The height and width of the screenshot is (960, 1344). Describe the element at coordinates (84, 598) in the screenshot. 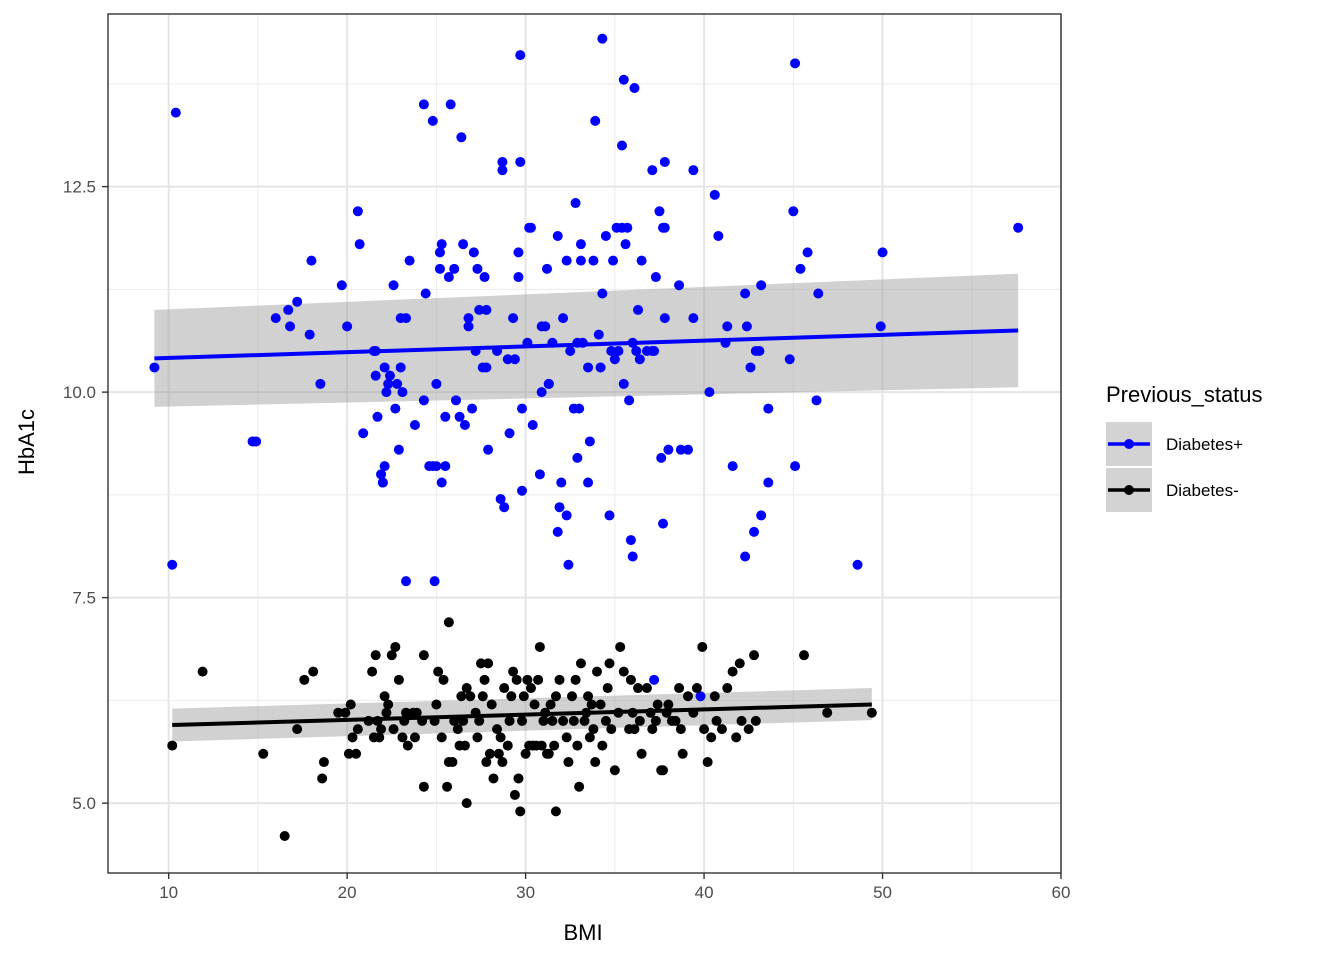

I see `y-tick-label: 7.5` at that location.